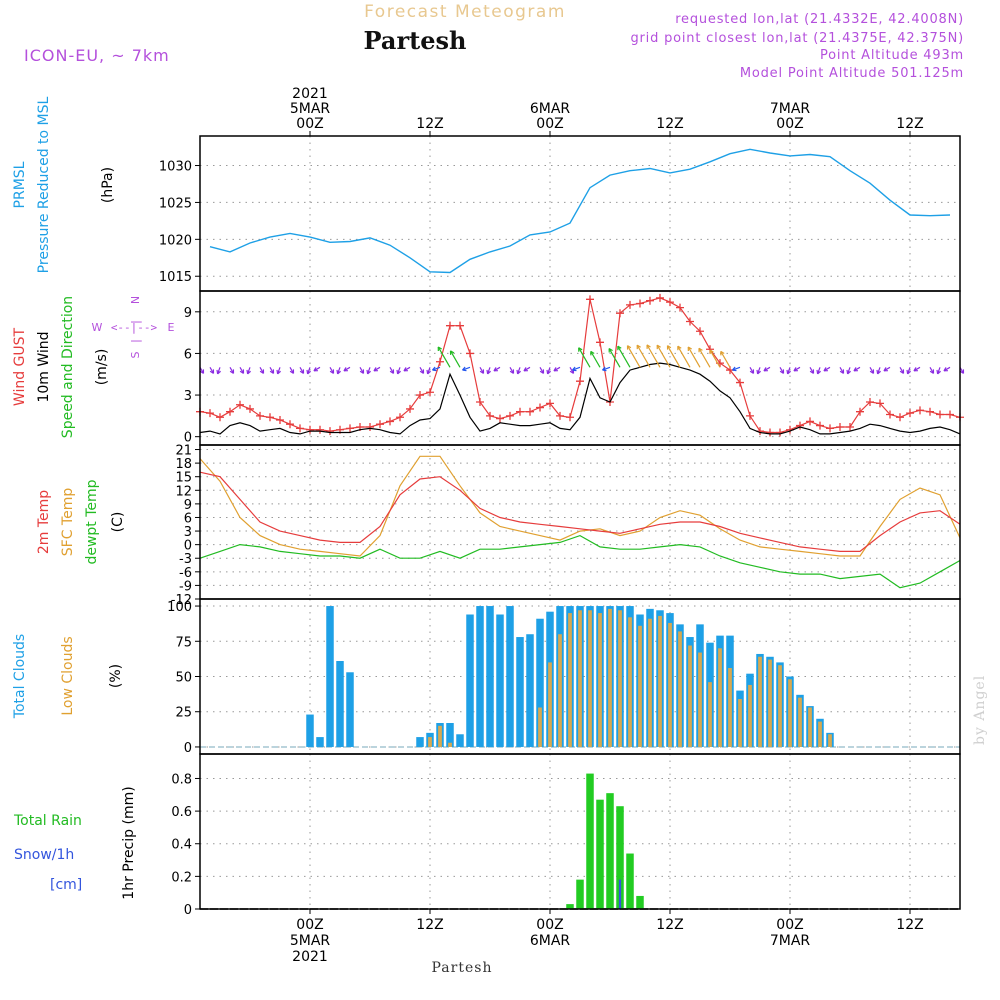  I want to click on bottom-time-label: 2021, so click(310, 957).